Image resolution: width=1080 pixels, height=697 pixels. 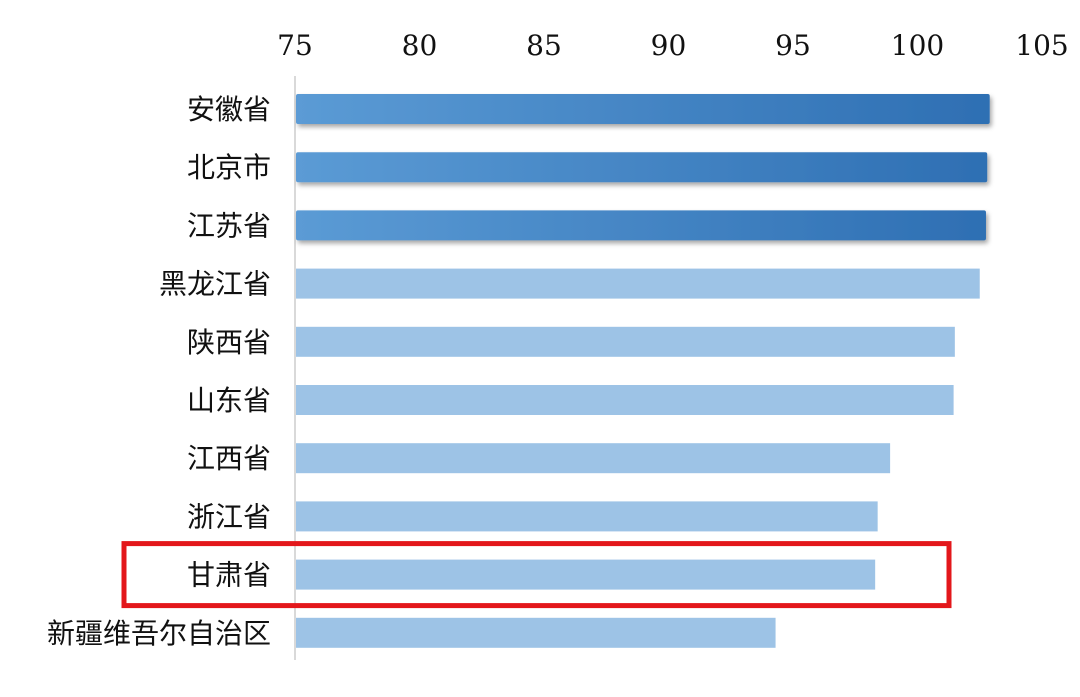 I want to click on category-label: 浙江省, so click(x=229, y=516).